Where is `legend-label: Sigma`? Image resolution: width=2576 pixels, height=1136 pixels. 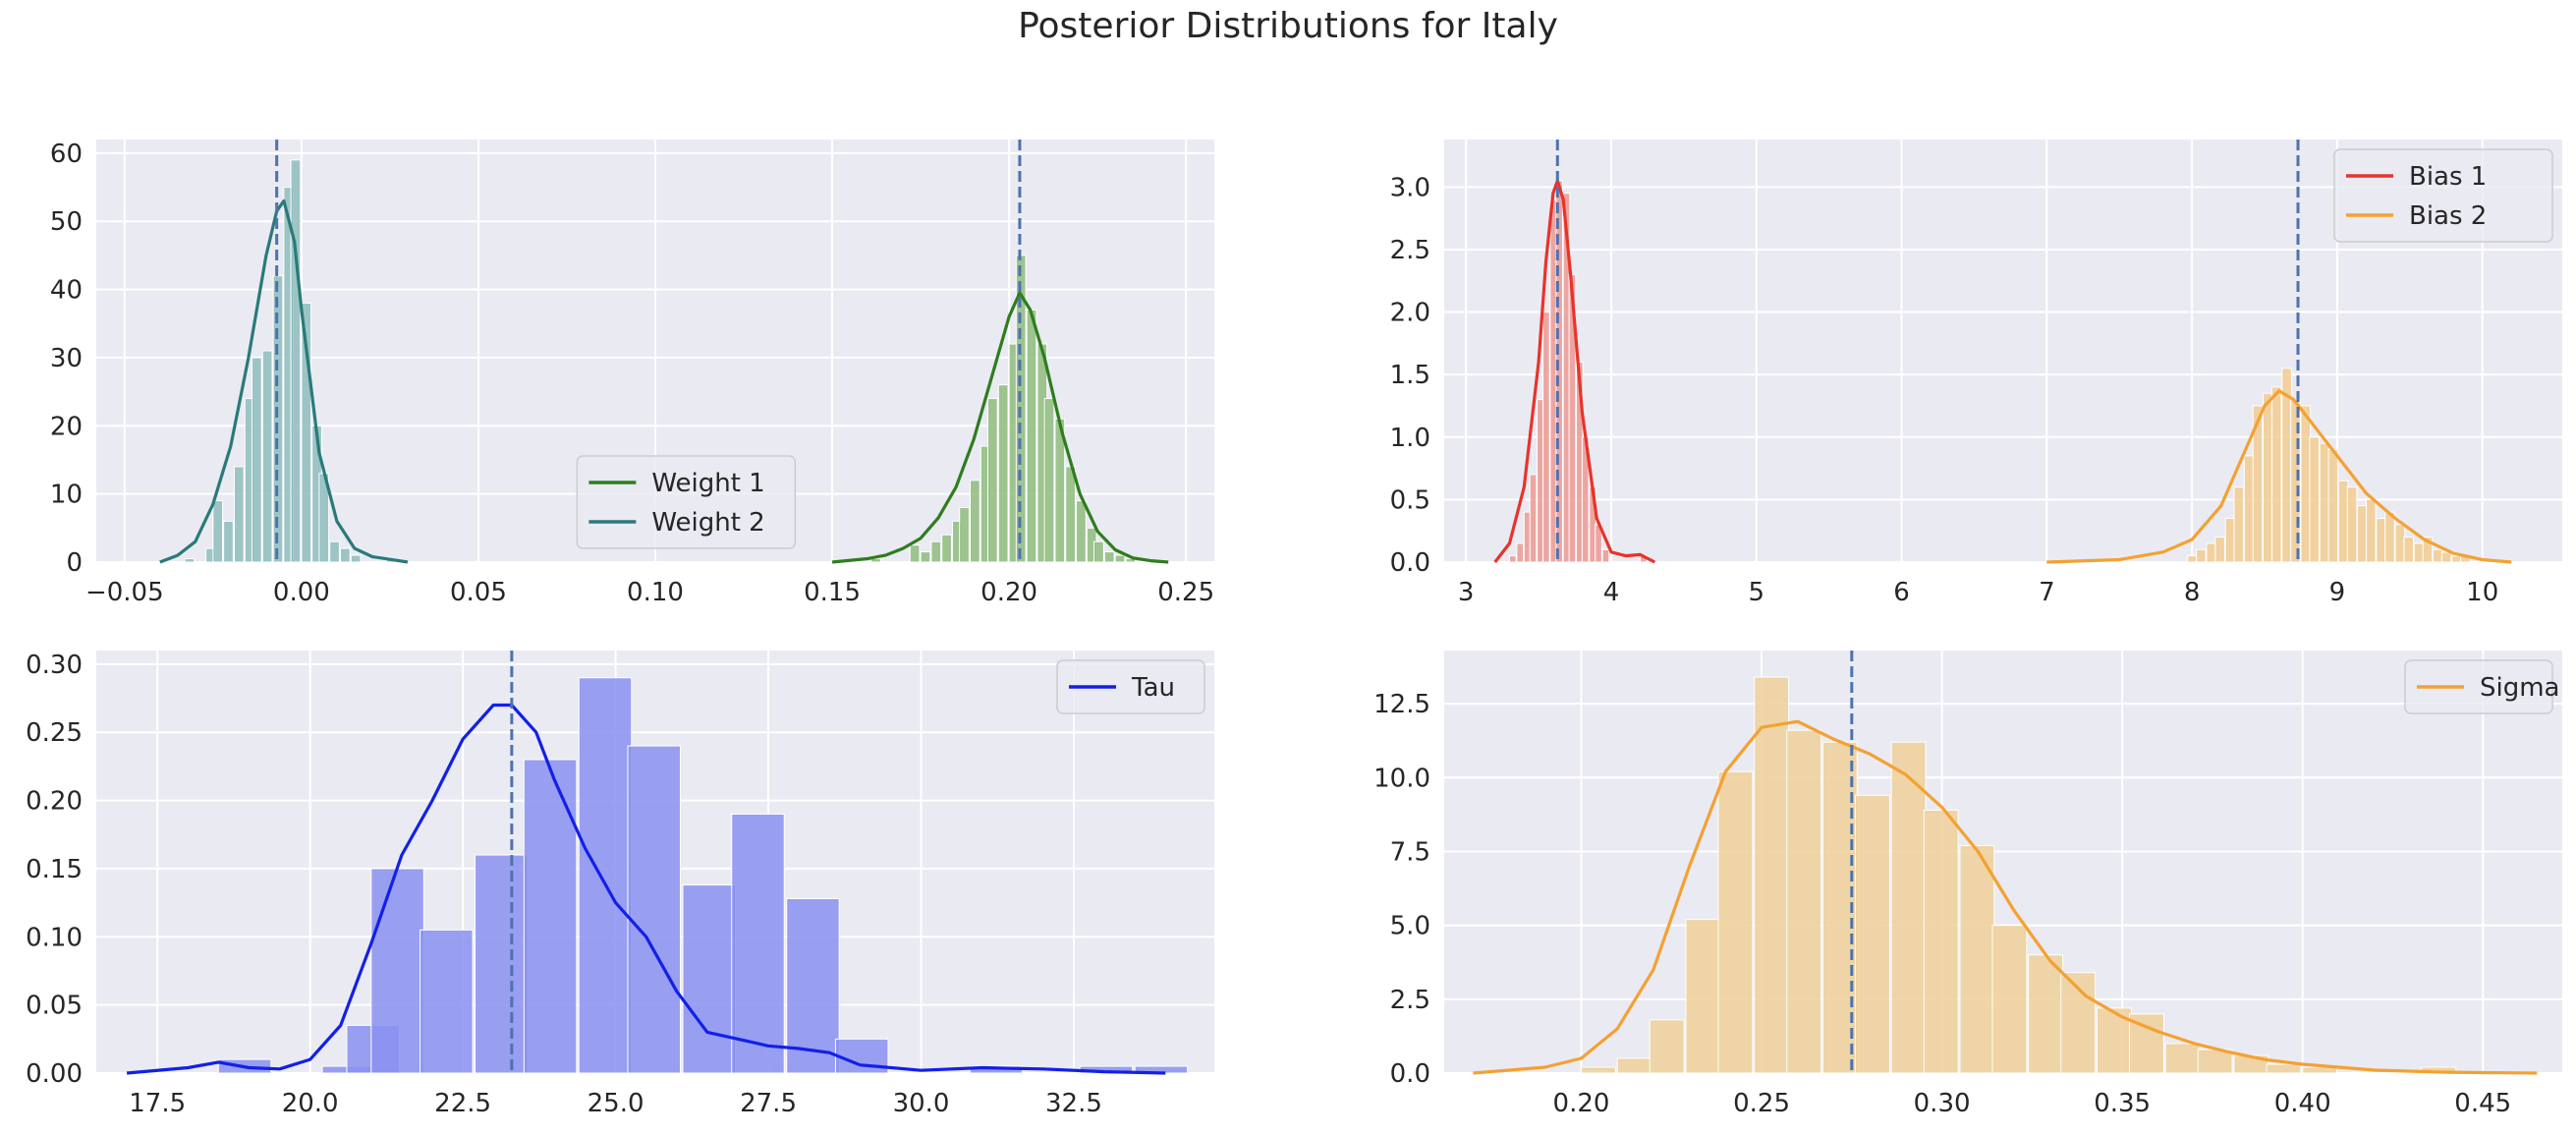 legend-label: Sigma is located at coordinates (2520, 688).